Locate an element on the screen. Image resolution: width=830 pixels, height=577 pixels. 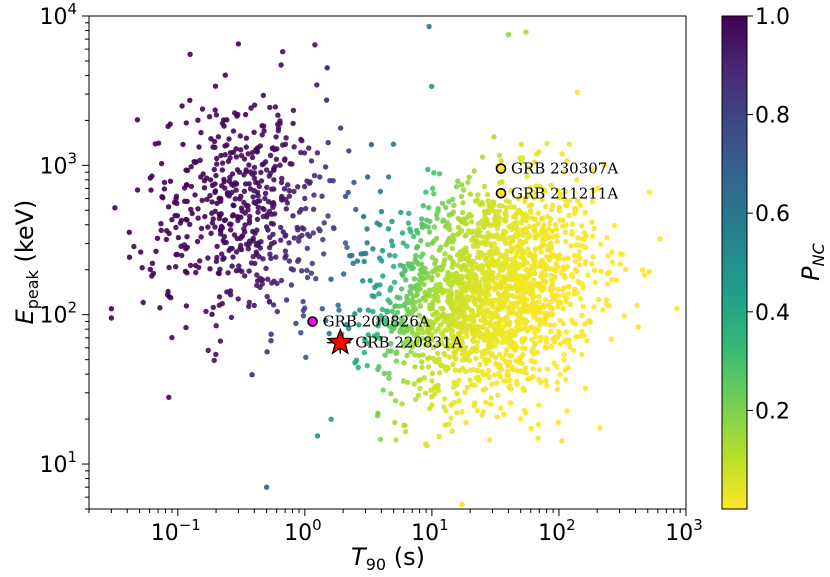
circle-marker is located at coordinates (501, 193).